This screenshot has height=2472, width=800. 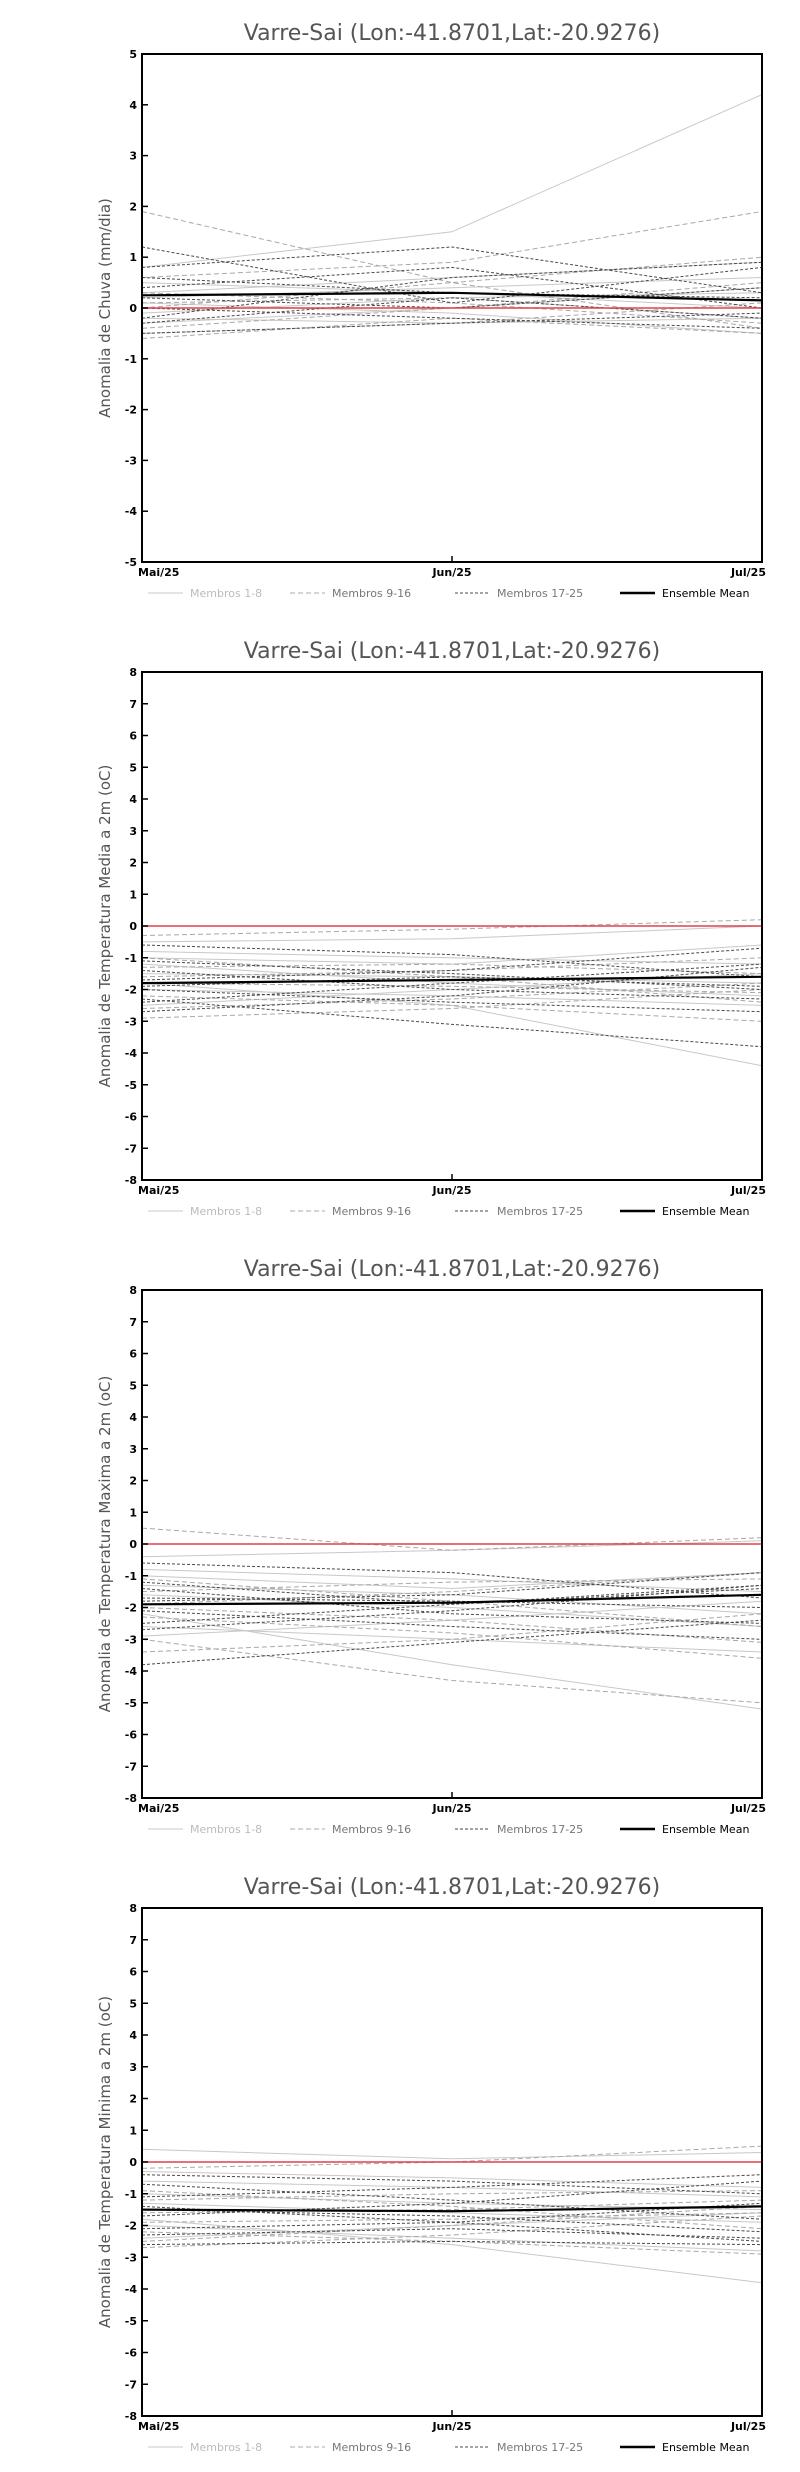 I want to click on series-group, so click(x=452, y=216).